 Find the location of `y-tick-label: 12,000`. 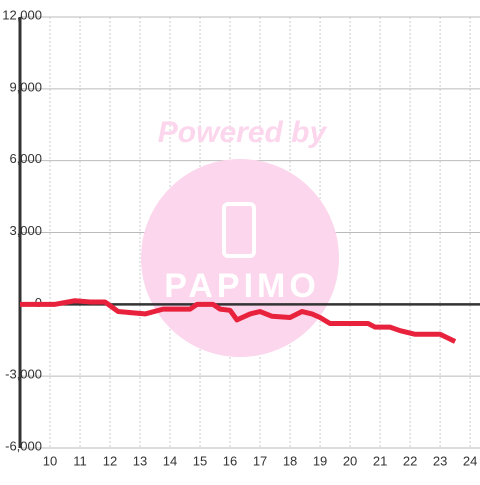

y-tick-label: 12,000 is located at coordinates (22, 14).